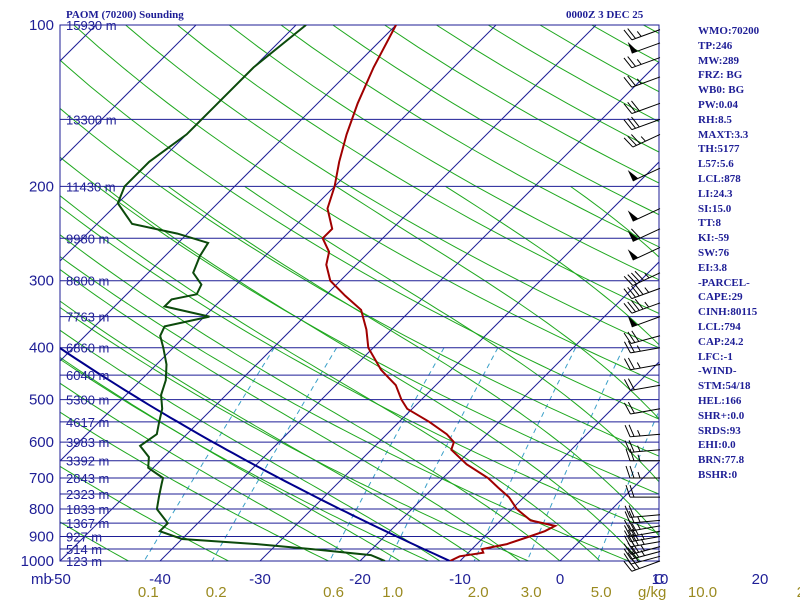 This screenshot has height=600, width=800. I want to click on index-item: HEL:166, so click(720, 400).